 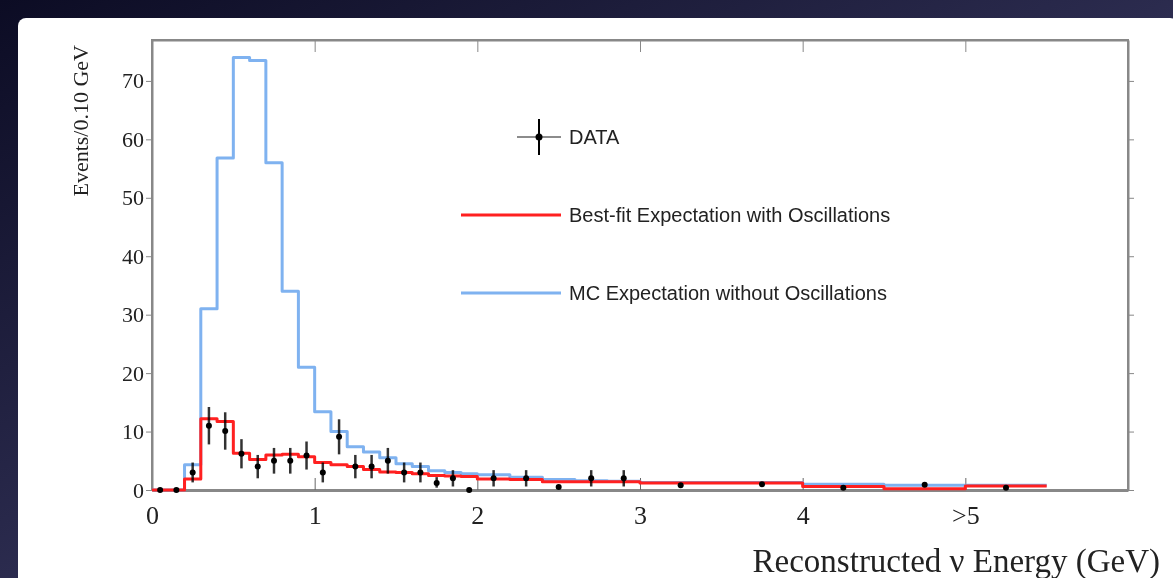 I want to click on legend-label: MC Expectation without Oscillations, so click(x=728, y=293).